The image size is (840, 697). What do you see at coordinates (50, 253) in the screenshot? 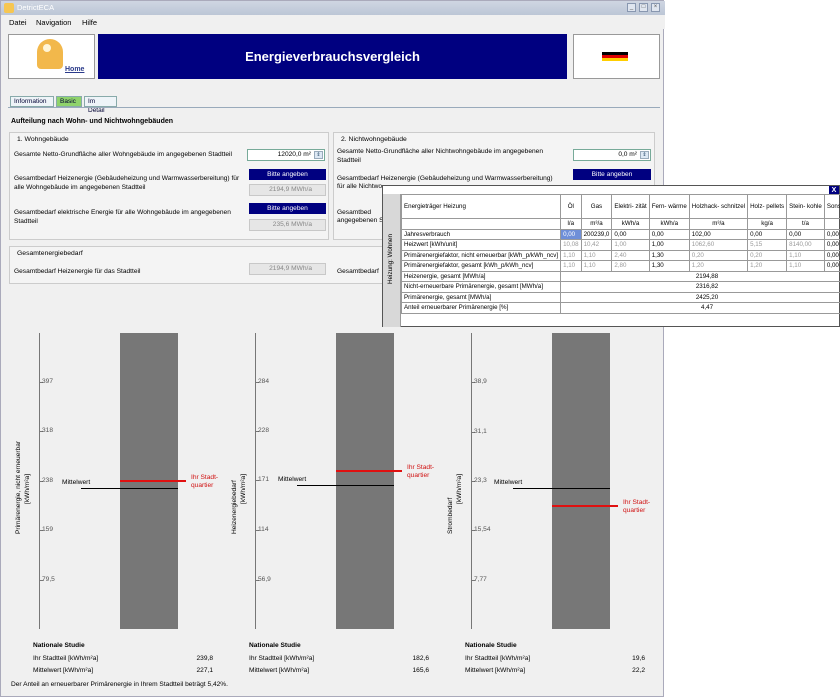
I see `group-title: Gesamtenergiebedarf` at bounding box center [50, 253].